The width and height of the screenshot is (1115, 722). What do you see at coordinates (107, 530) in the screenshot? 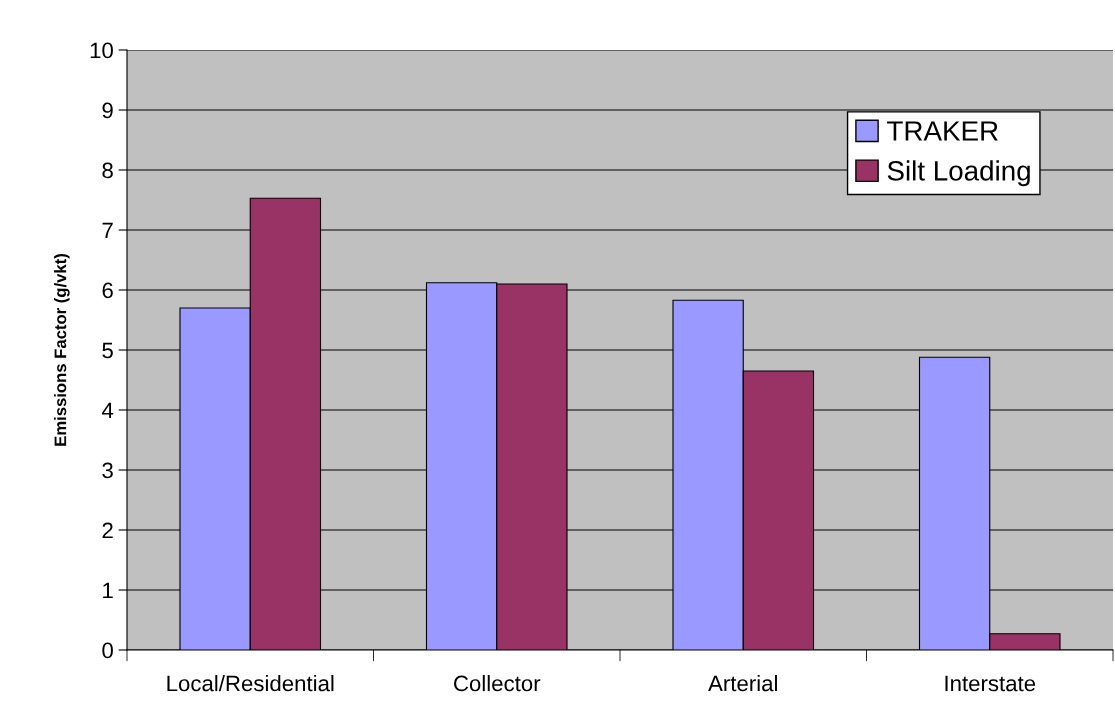
I see `y-tick-label: 2` at bounding box center [107, 530].